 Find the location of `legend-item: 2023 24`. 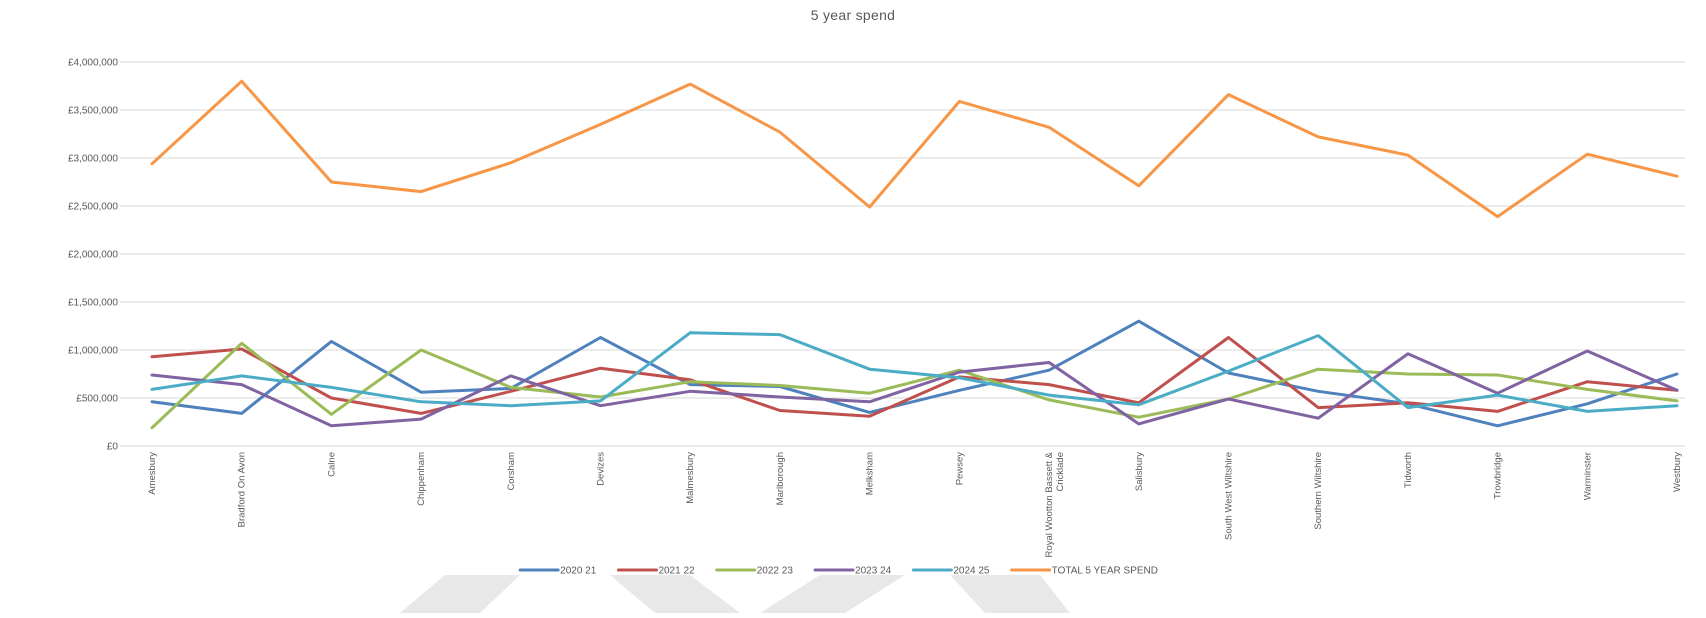

legend-item: 2023 24 is located at coordinates (853, 571).